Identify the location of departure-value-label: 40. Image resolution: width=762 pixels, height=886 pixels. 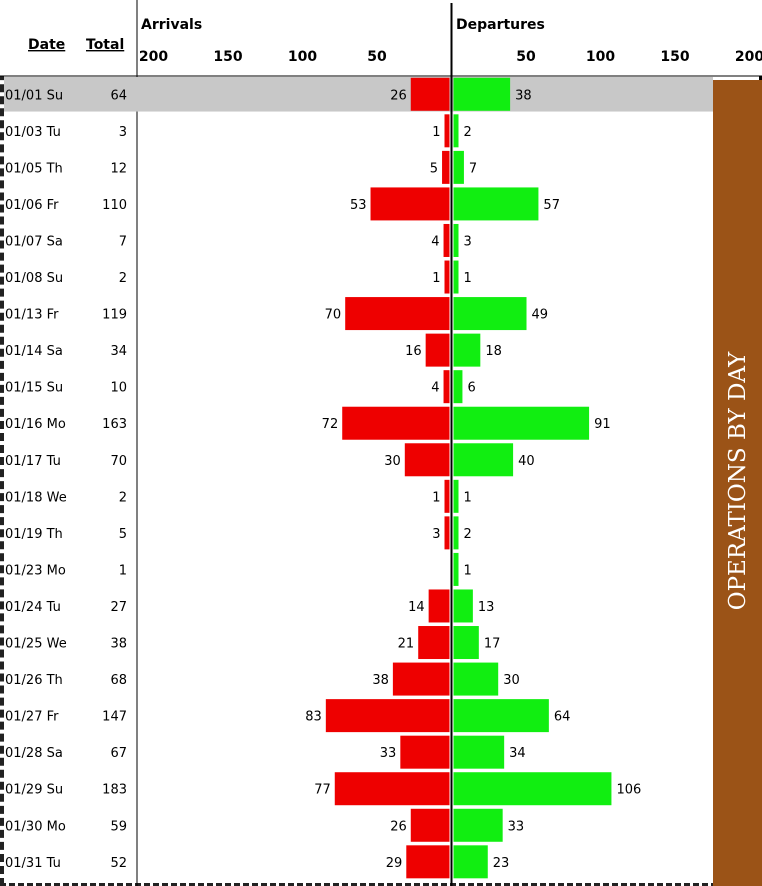
(526, 461).